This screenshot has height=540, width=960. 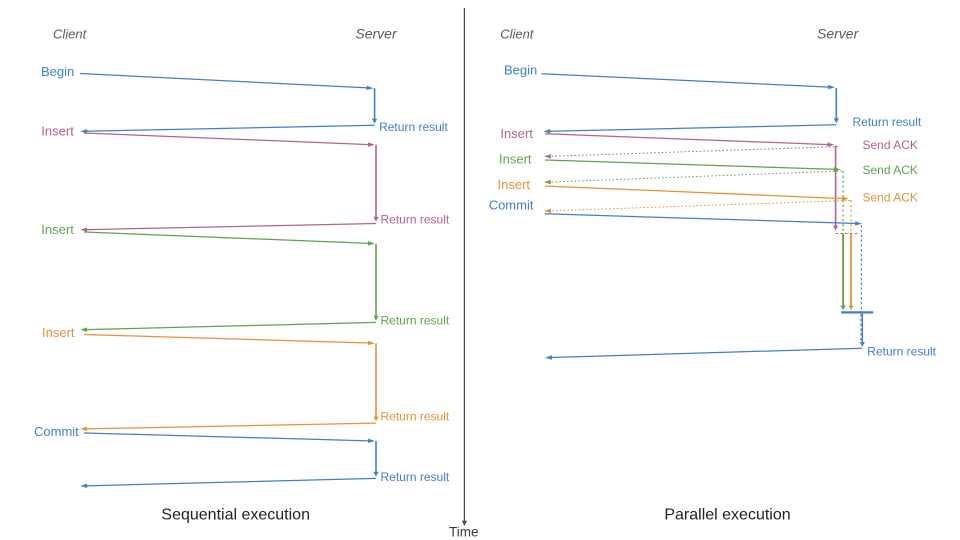 I want to click on svg-text: Parallel execution, so click(x=727, y=515).